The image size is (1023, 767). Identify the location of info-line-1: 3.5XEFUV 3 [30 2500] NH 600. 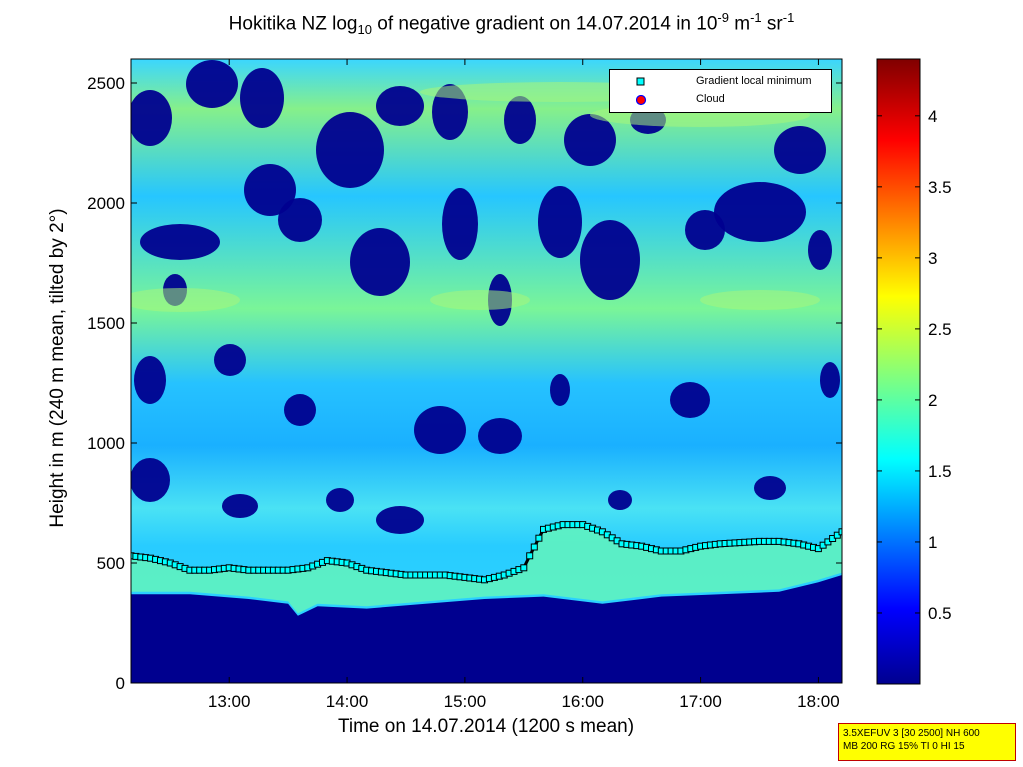
(911, 733).